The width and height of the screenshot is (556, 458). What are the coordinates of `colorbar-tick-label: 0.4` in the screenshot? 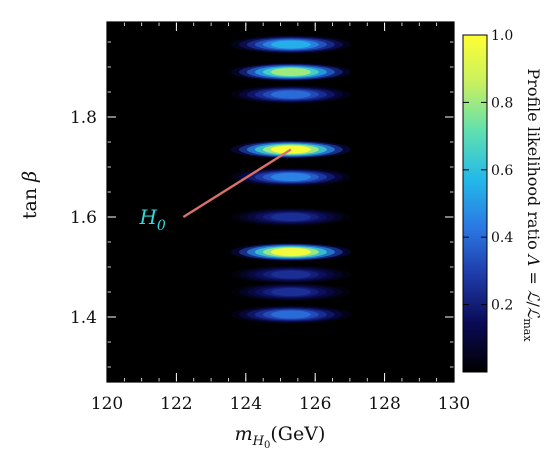 It's located at (502, 238).